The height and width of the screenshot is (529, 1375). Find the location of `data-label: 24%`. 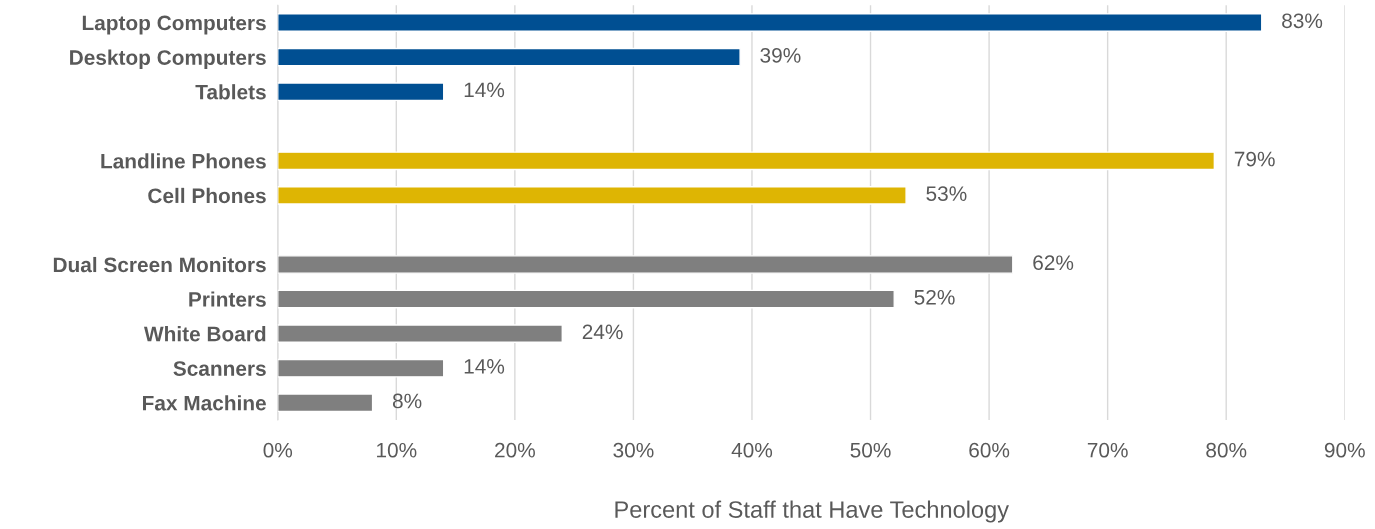

data-label: 24% is located at coordinates (602, 332).